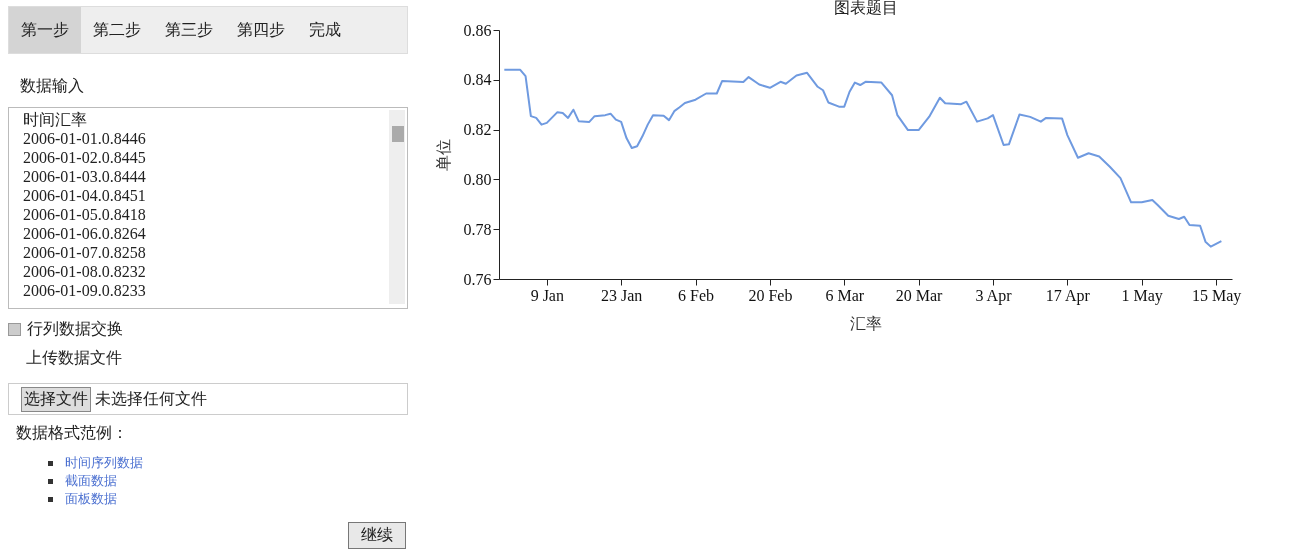  I want to click on text: 未选择任何文件, so click(151, 399).